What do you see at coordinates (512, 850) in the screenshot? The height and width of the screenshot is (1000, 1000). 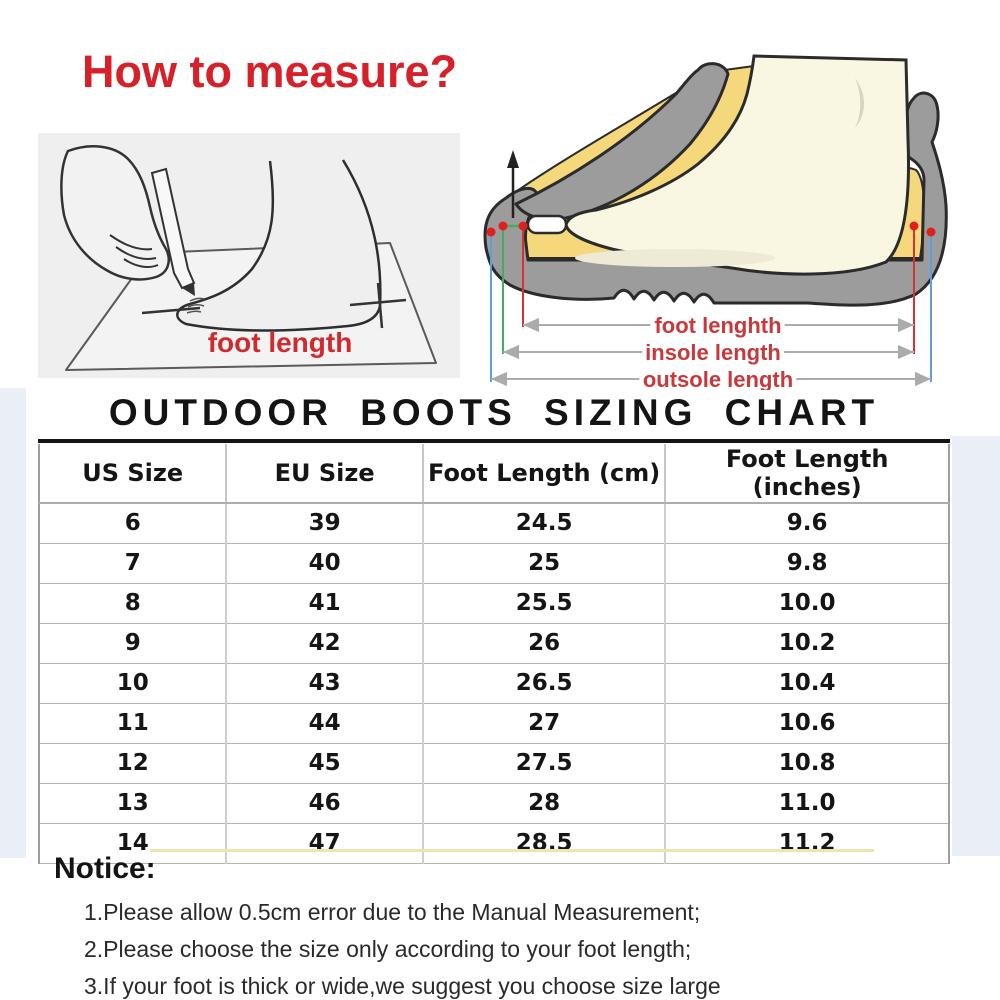 I see `table-bottom-highlight` at bounding box center [512, 850].